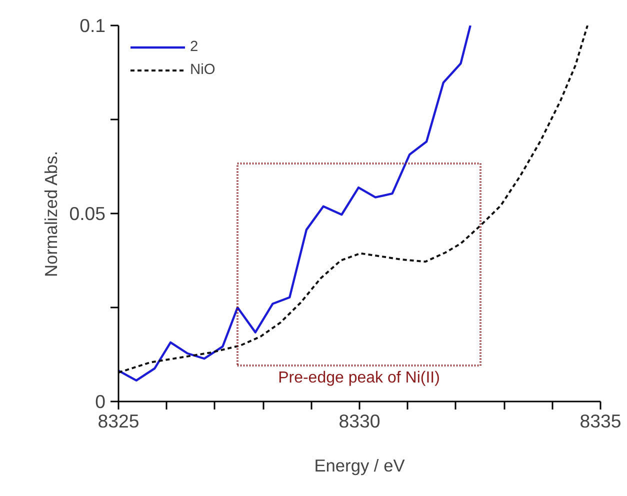  What do you see at coordinates (203, 70) in the screenshot?
I see `legend-label: NiO` at bounding box center [203, 70].